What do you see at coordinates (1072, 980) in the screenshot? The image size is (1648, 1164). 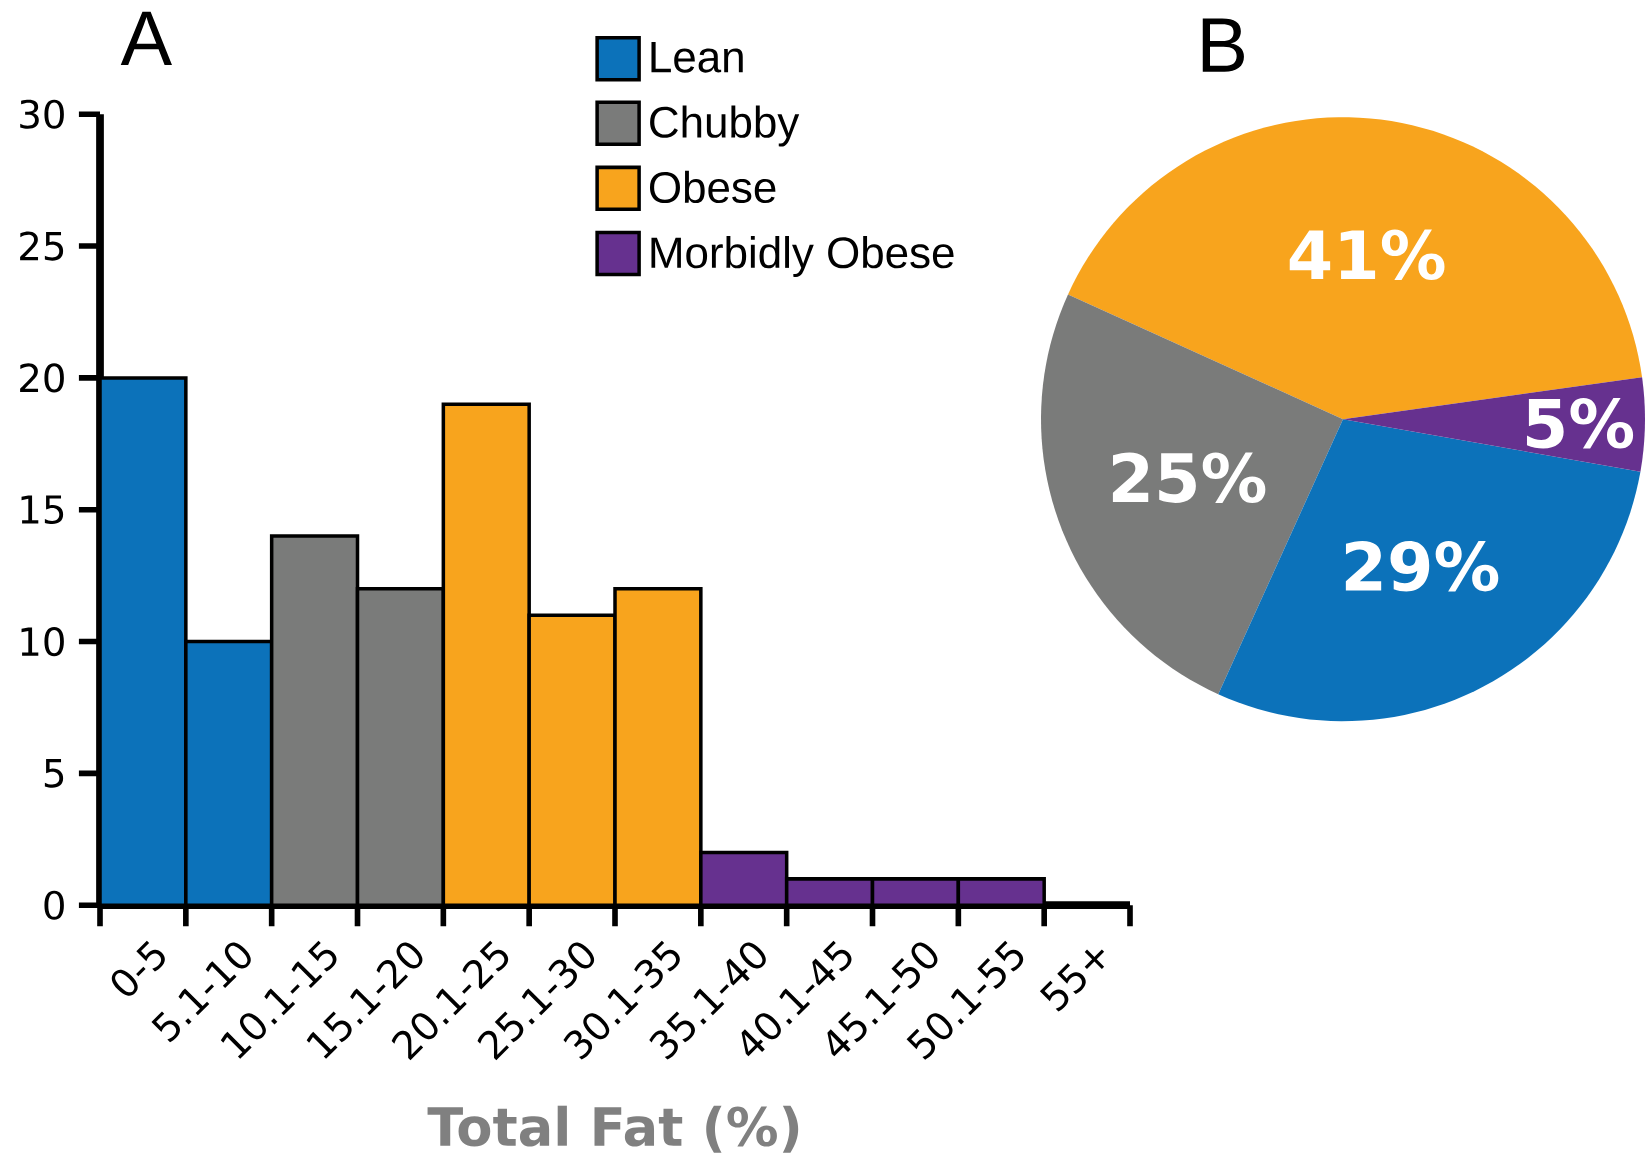 I see `x-tick-label: 55+` at bounding box center [1072, 980].